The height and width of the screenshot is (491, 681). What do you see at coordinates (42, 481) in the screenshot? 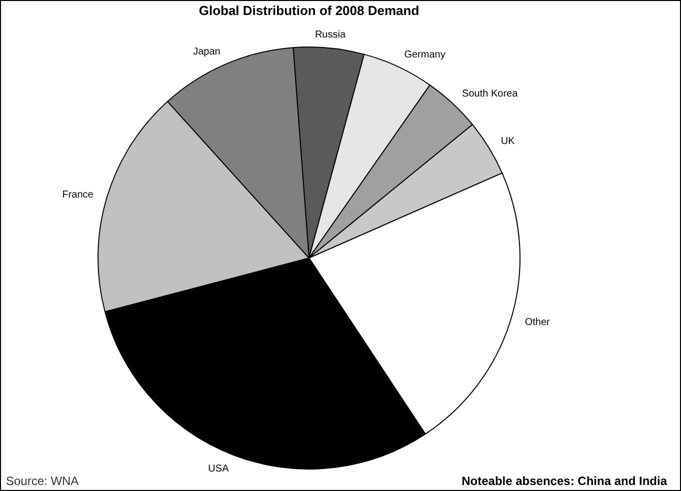
I see `source-note: Source: WNA` at bounding box center [42, 481].